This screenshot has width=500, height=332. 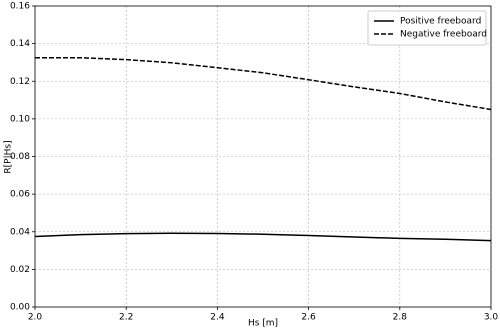 What do you see at coordinates (443, 35) in the screenshot?
I see `legend-label: Negative freeboard` at bounding box center [443, 35].